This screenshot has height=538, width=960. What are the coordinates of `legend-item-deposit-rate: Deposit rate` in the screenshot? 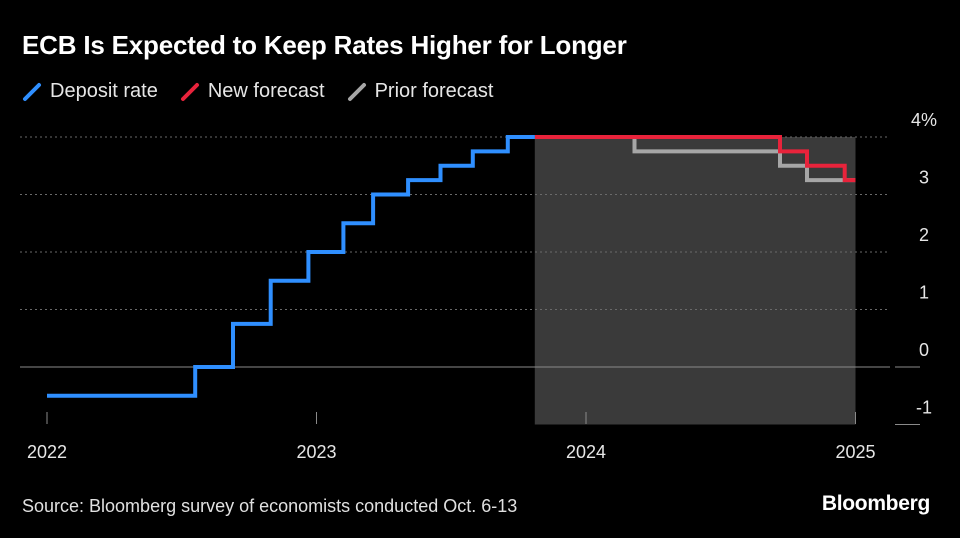 It's located at (90, 91).